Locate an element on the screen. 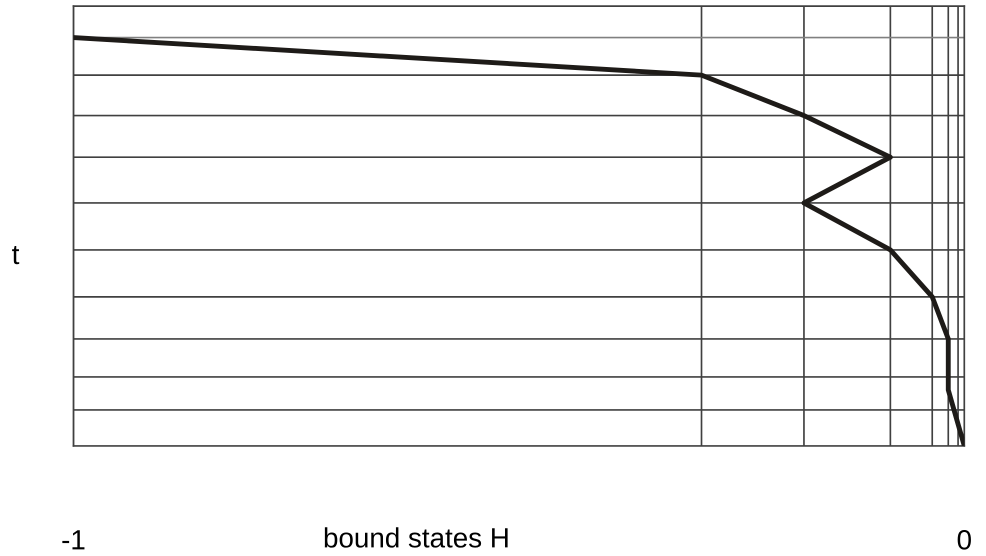  x-tick-label: 0 is located at coordinates (964, 540).